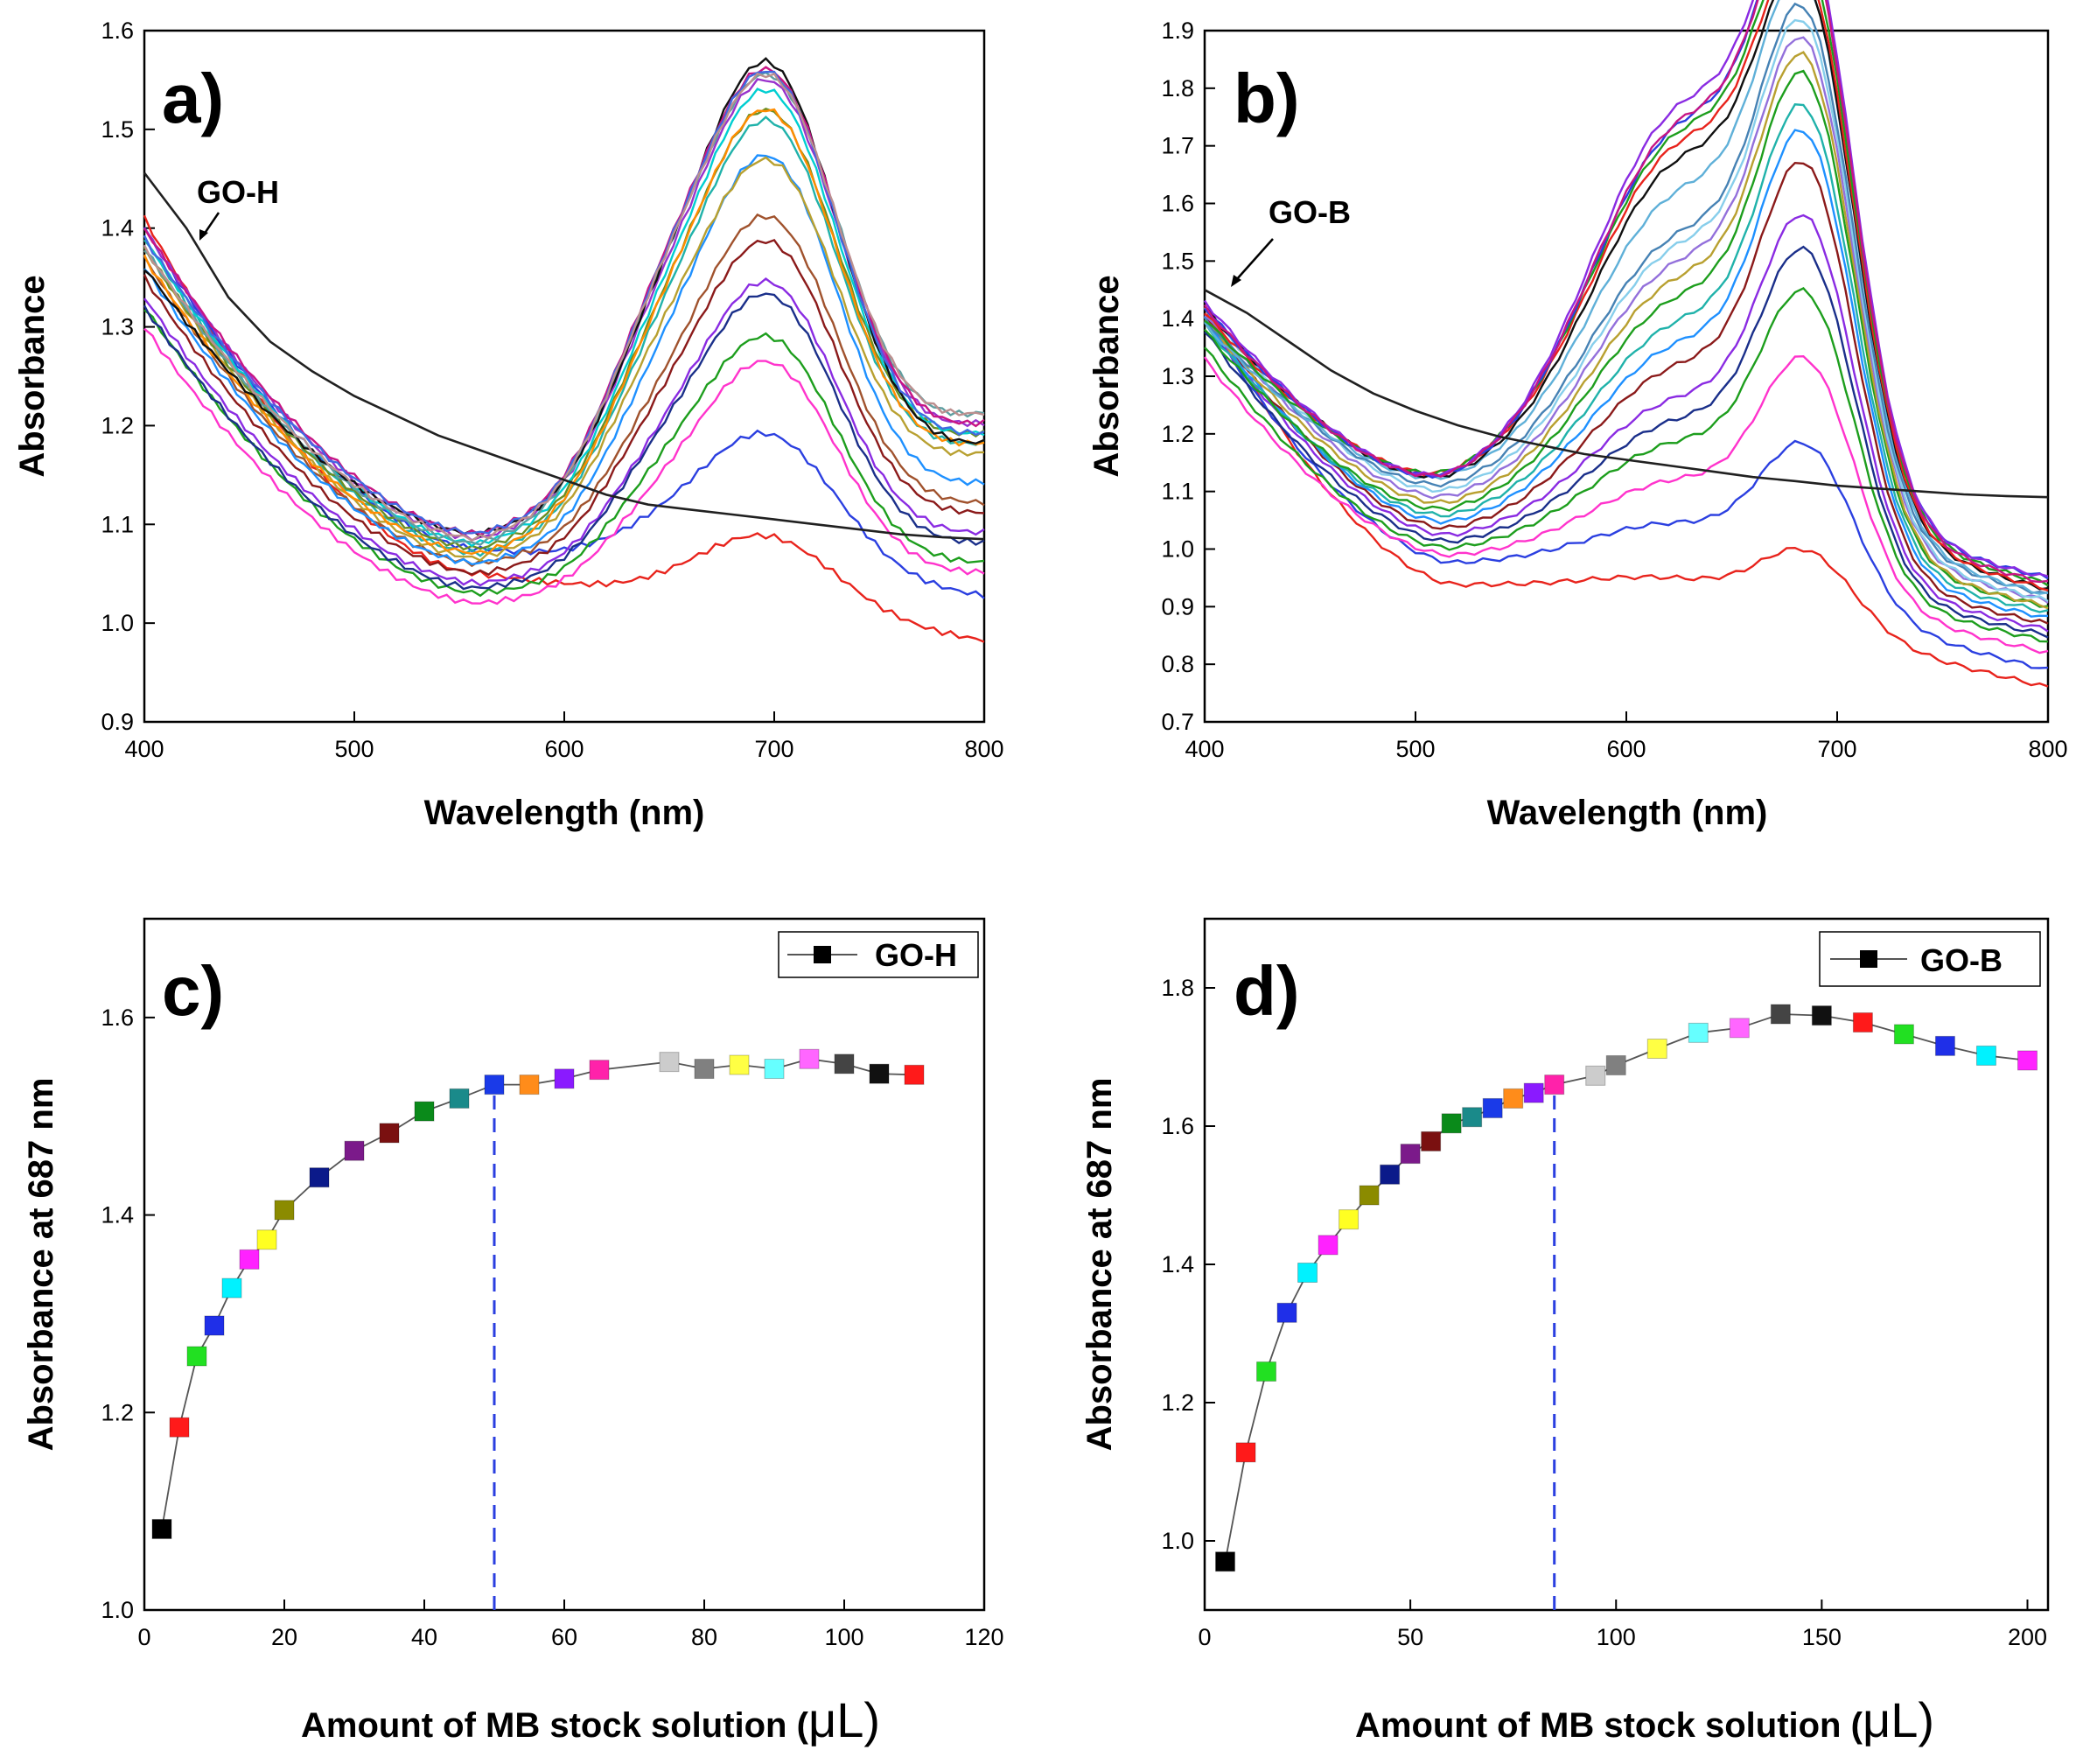  Describe the element at coordinates (916, 955) in the screenshot. I see `panel-c-legend-label: GO-H` at that location.